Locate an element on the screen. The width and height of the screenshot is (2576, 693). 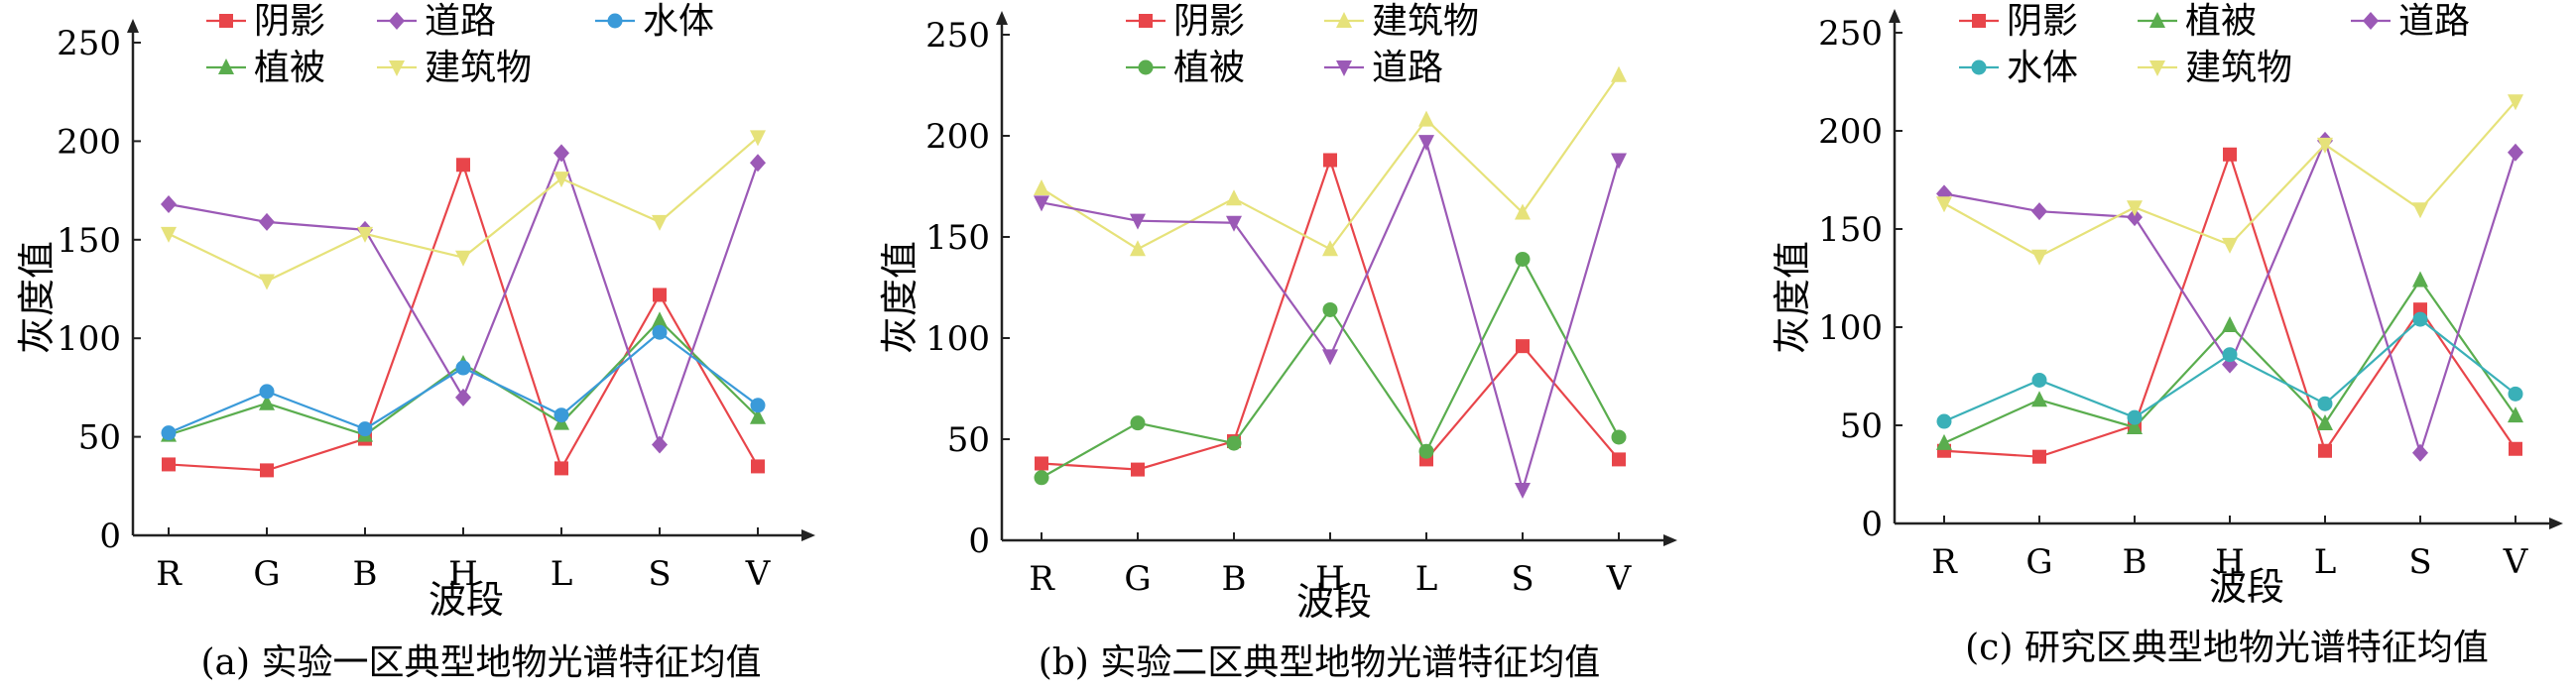
legend-item: 道路 is located at coordinates (2410, 21).